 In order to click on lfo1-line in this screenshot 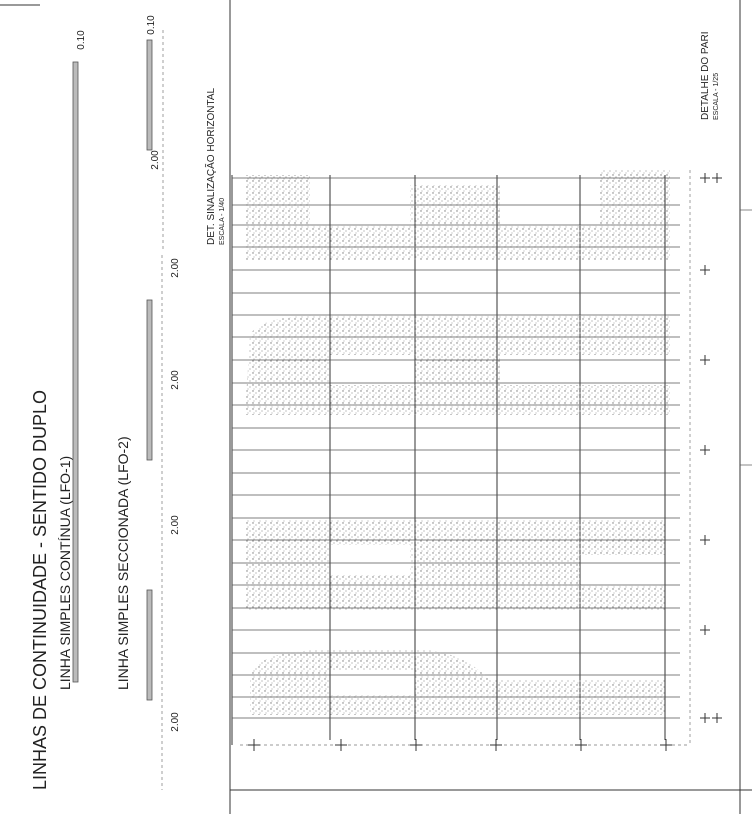, I will do `click(75, 372)`.